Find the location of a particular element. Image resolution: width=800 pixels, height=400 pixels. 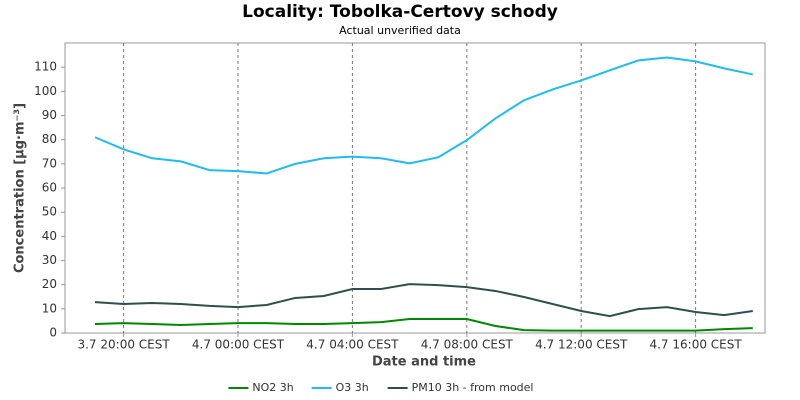

y-tick-label: 100 is located at coordinates (45, 91).